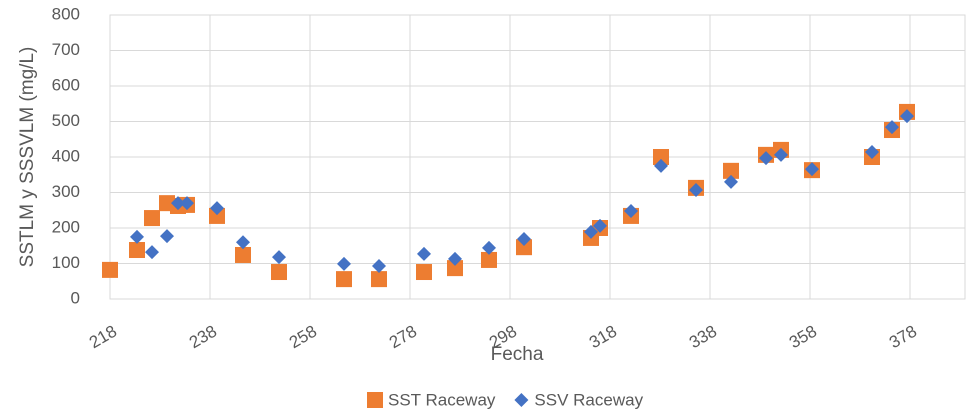  I want to click on y-tick-label: 200, so click(66, 226).